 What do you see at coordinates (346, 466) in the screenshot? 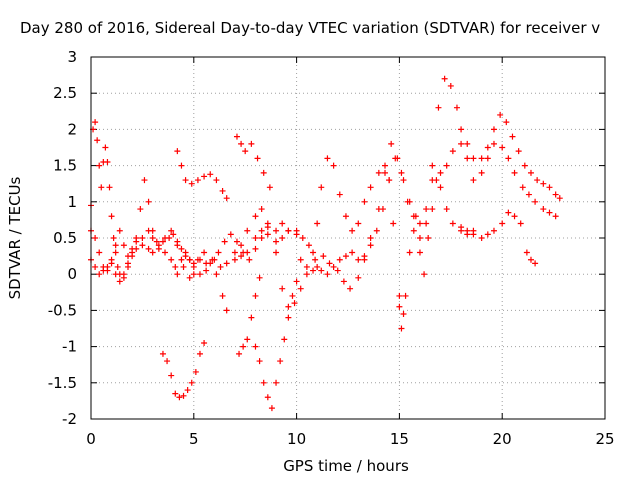
I see `x-axis-label: GPS time / hours` at bounding box center [346, 466].